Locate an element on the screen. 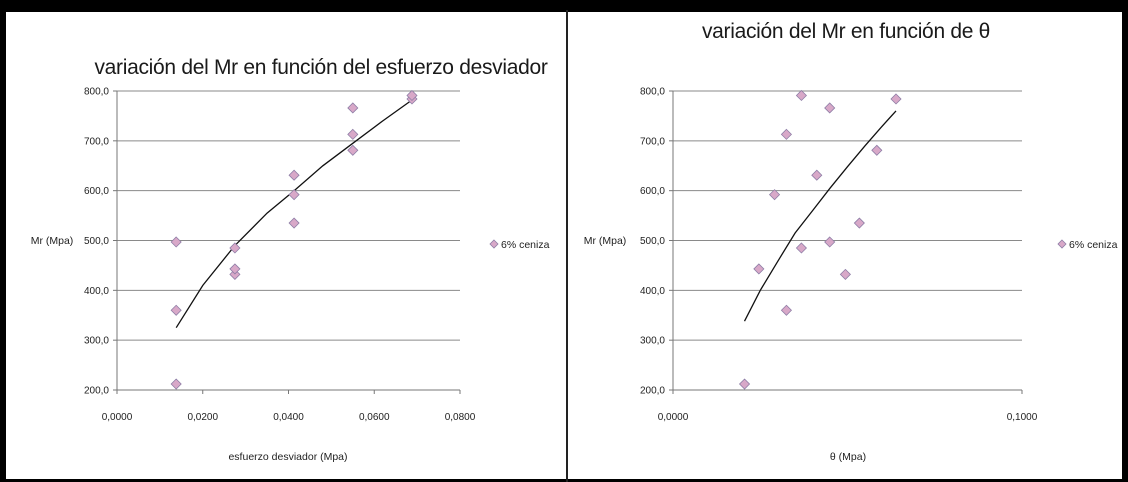  x-axis-label: θ (Mpa) is located at coordinates (848, 457).